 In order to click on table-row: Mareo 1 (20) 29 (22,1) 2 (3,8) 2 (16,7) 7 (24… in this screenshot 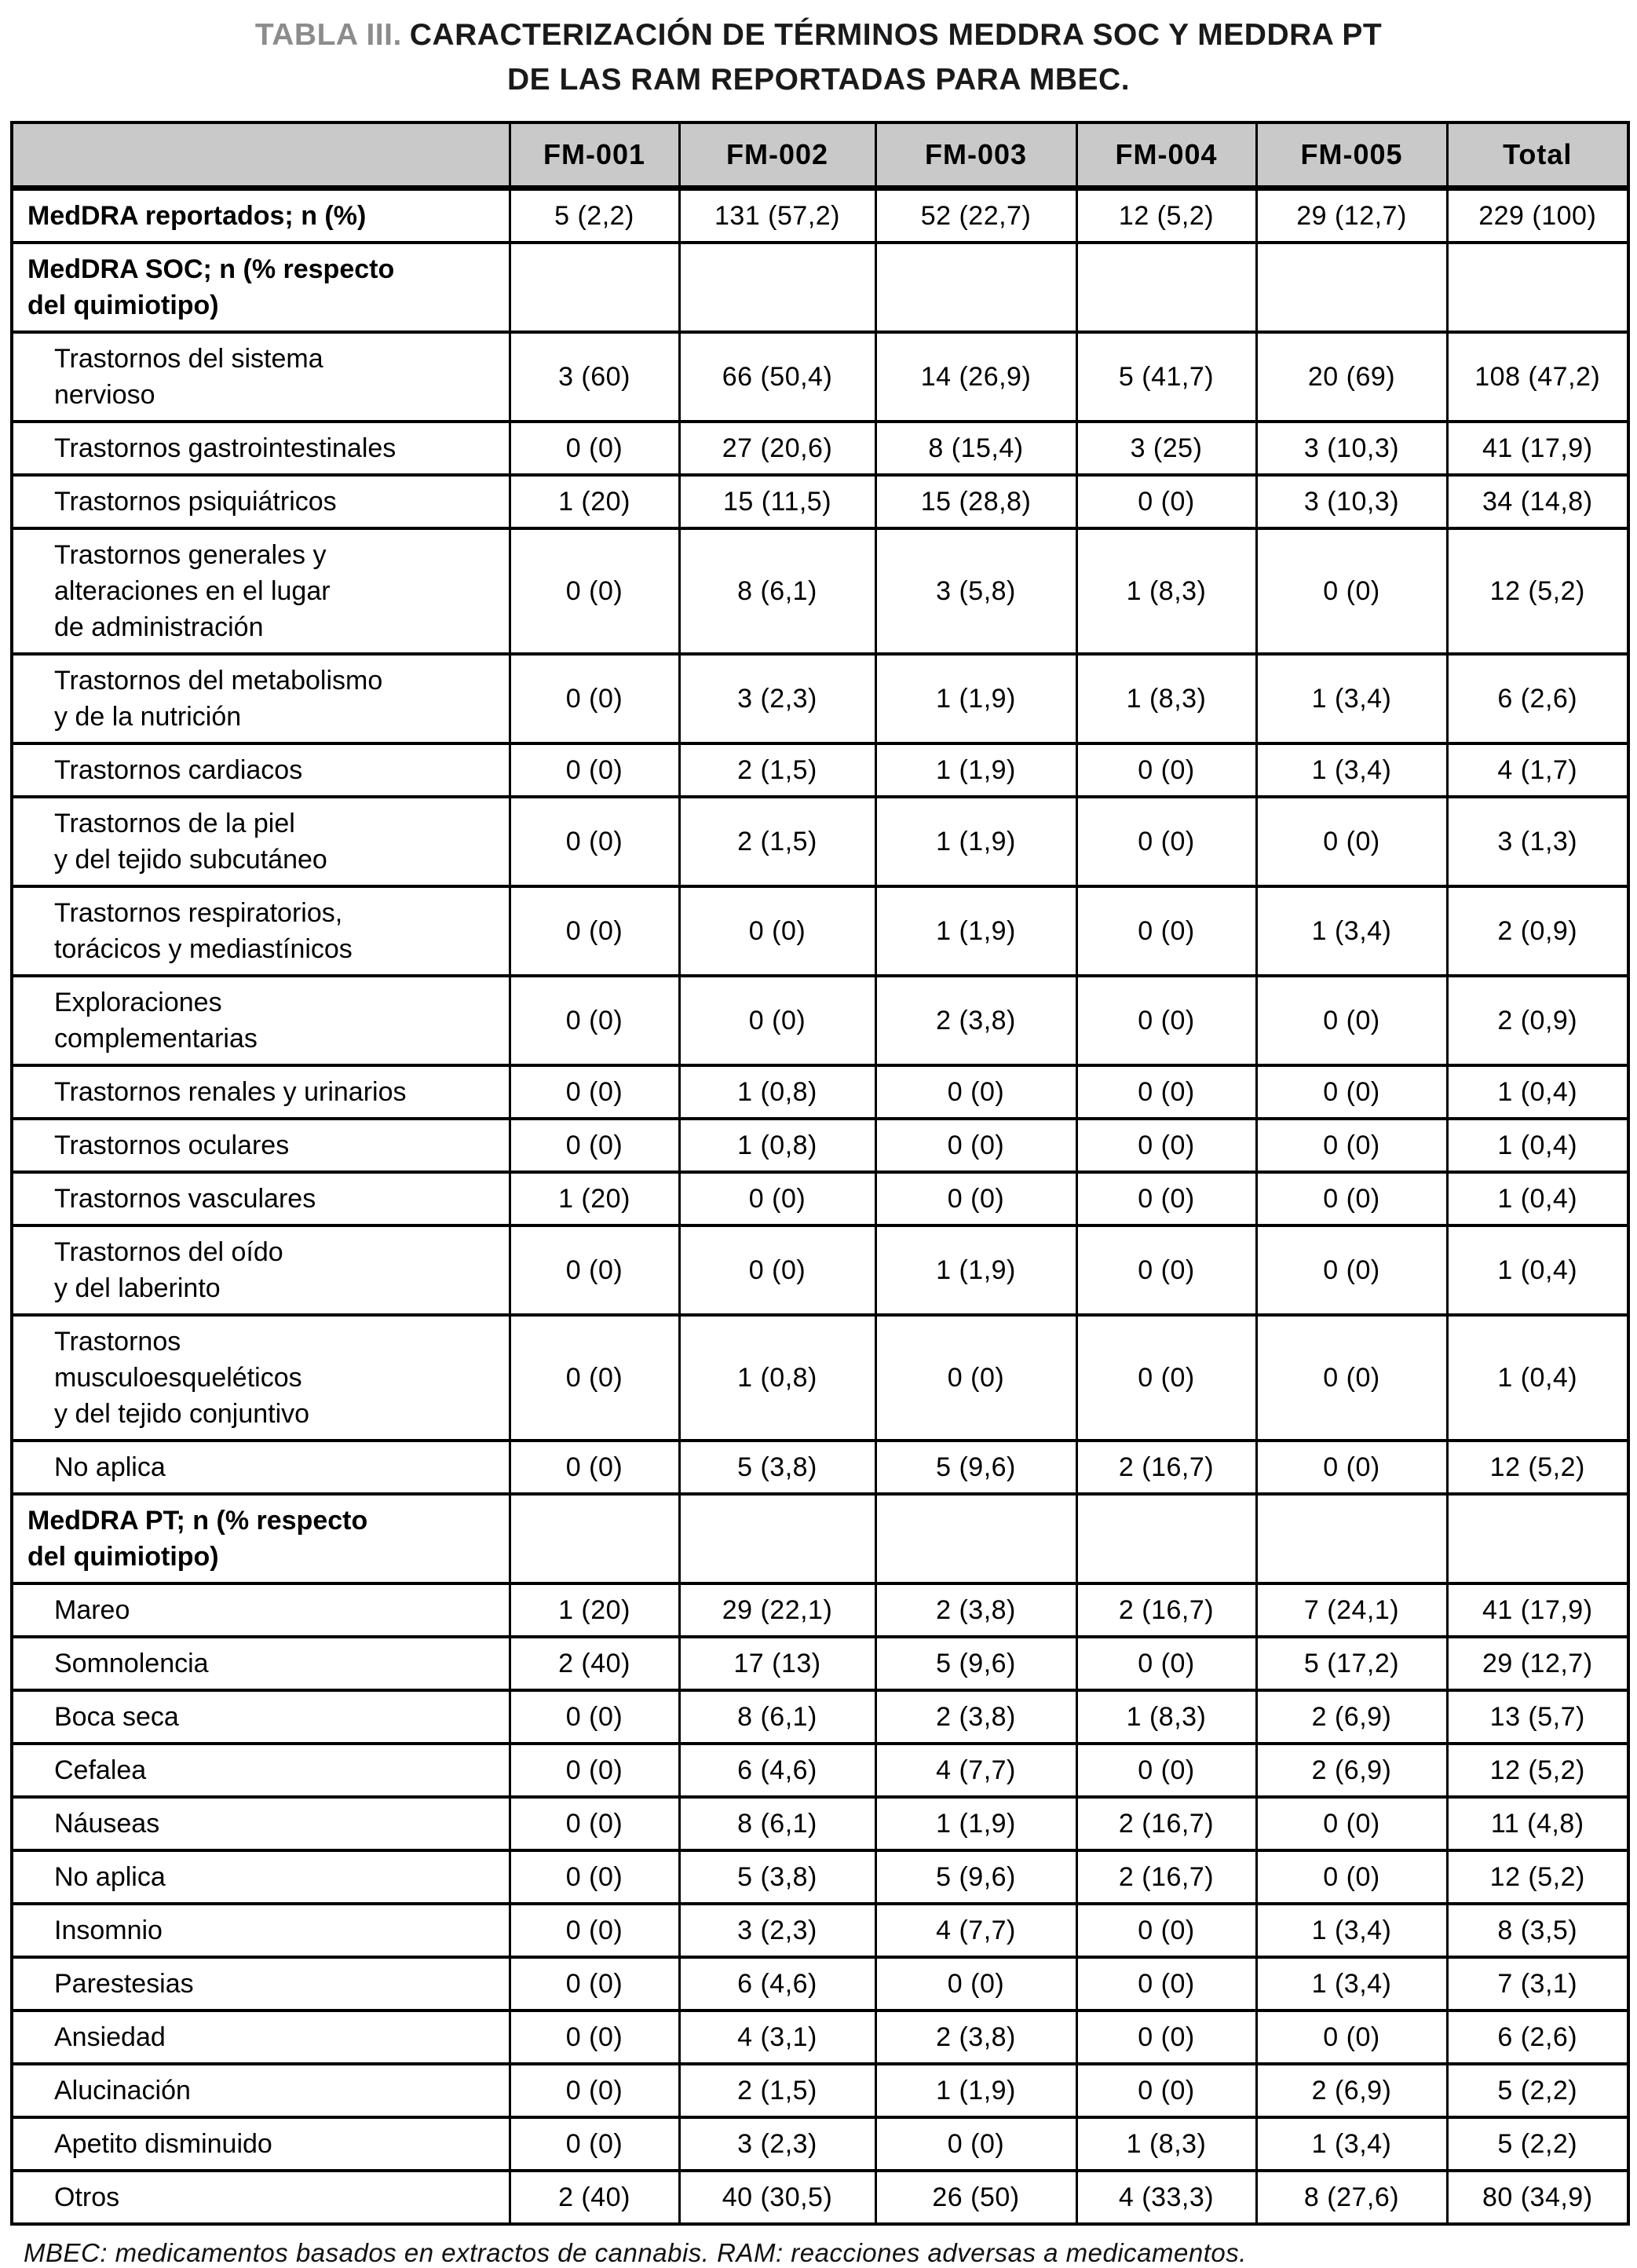, I will do `click(820, 1610)`.